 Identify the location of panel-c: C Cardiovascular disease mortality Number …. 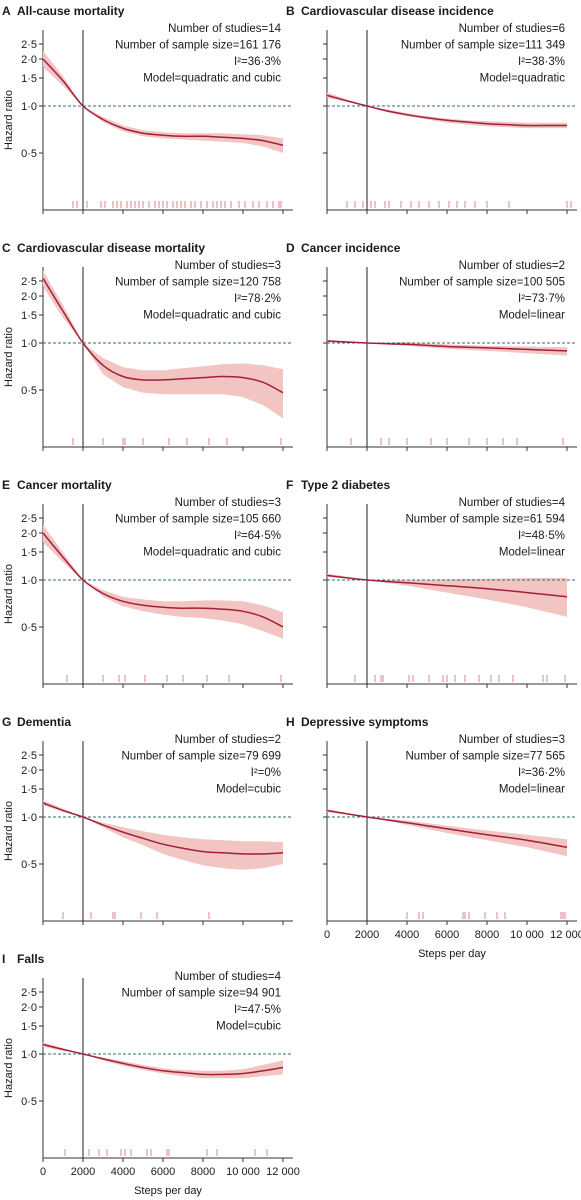
(147, 346).